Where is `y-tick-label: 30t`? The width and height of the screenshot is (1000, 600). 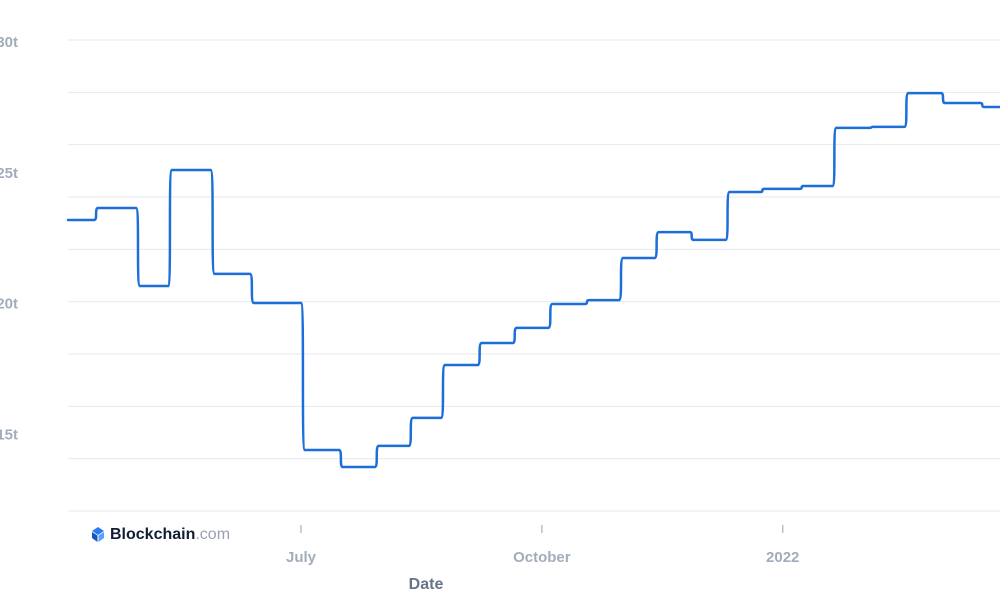
y-tick-label: 30t is located at coordinates (9, 42).